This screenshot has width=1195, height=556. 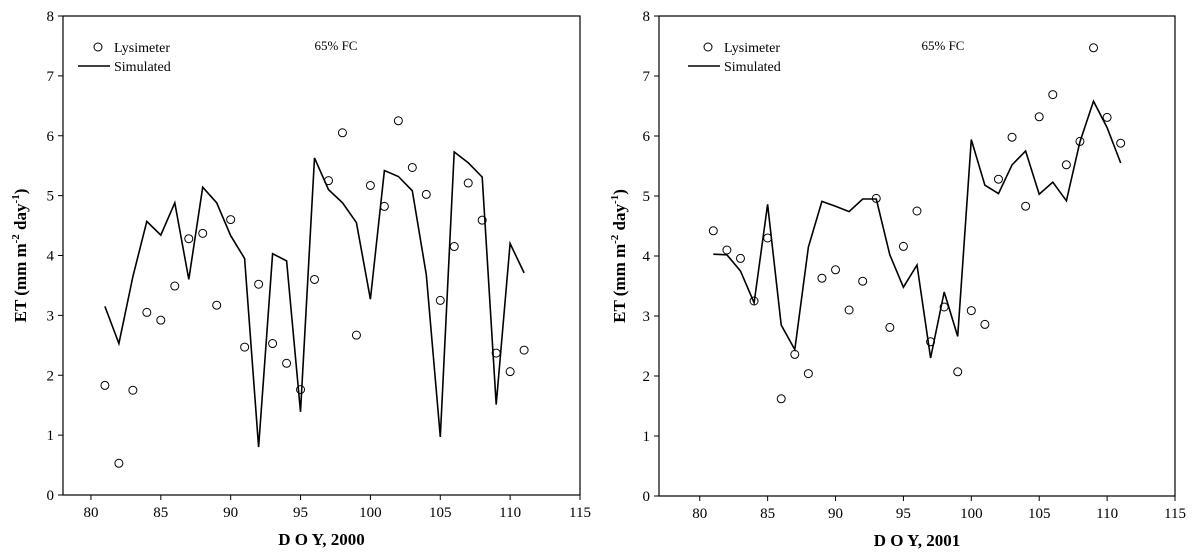 What do you see at coordinates (647, 17) in the screenshot?
I see `y-tick-label: 8` at bounding box center [647, 17].